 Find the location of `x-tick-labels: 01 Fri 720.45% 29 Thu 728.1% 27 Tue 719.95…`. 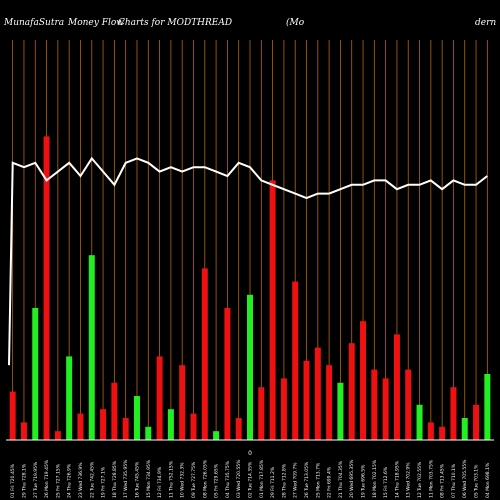

x-tick-labels: 01 Fri 720.45% 29 Thu 728.1% 27 Tue 719.95… is located at coordinates (250, 478).